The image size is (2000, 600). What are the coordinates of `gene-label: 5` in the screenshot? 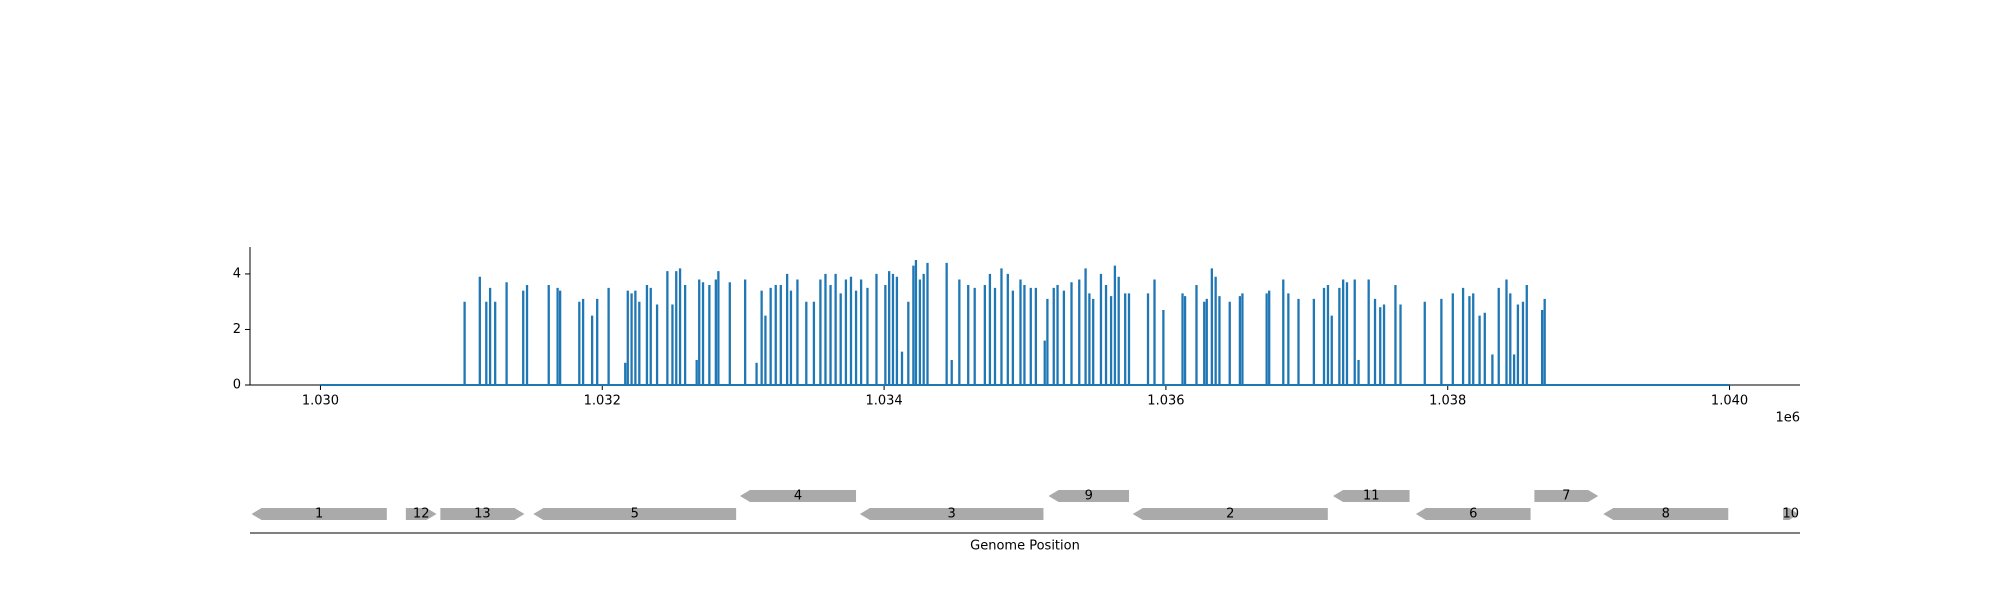 It's located at (635, 514).